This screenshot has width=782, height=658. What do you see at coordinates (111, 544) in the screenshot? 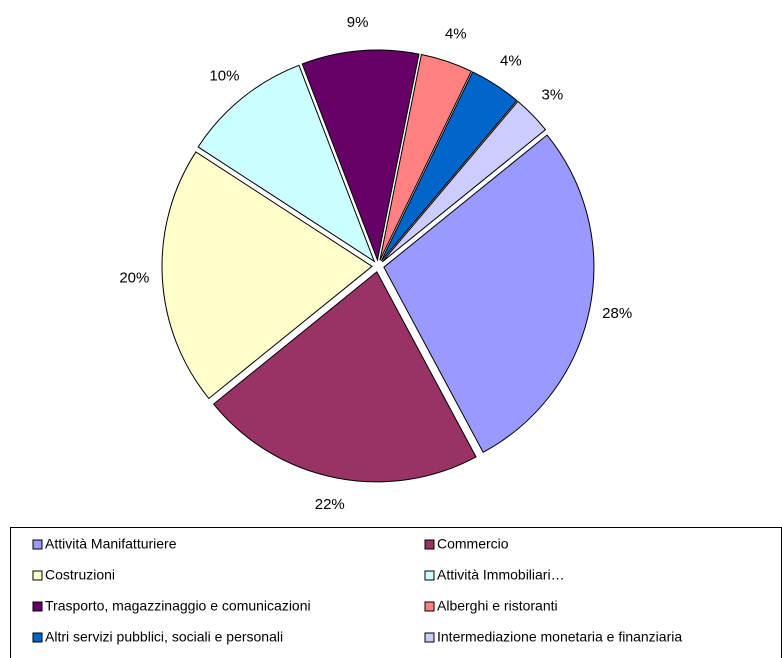
I see `legend-label: Attività Manifatturiere` at bounding box center [111, 544].